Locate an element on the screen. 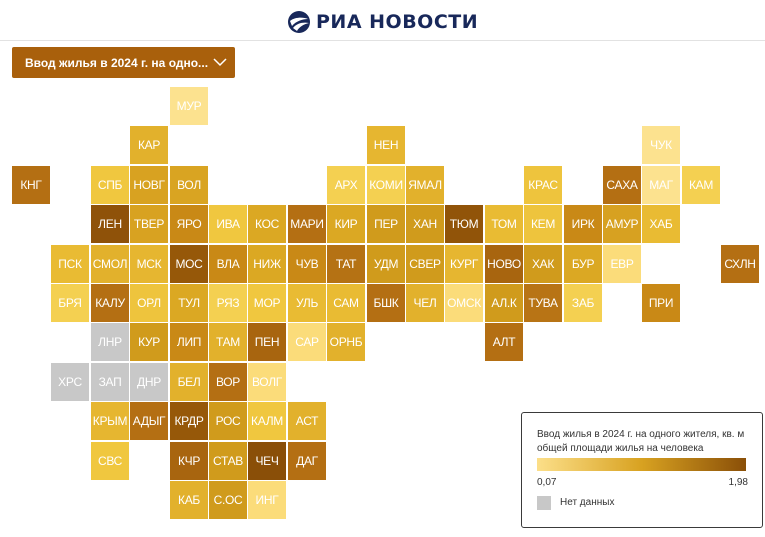  region-tile: КАМ is located at coordinates (701, 185).